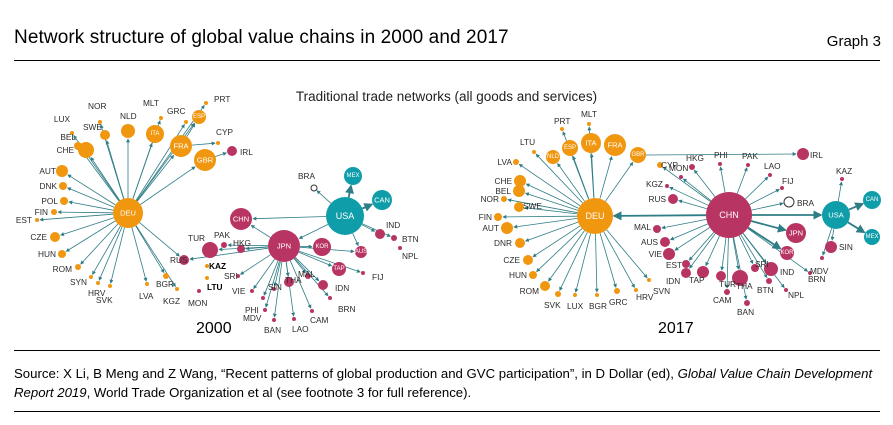 The image size is (893, 425). I want to click on country-label-2000-nld: NLD, so click(128, 116).